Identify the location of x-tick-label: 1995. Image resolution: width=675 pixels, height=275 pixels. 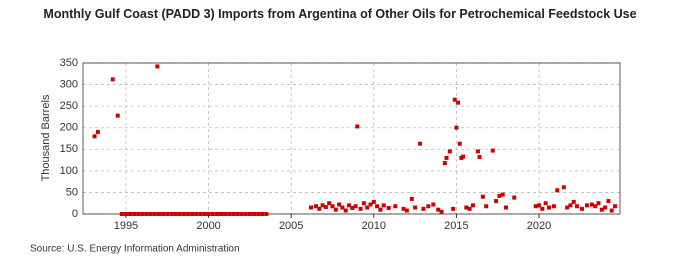
(126, 226).